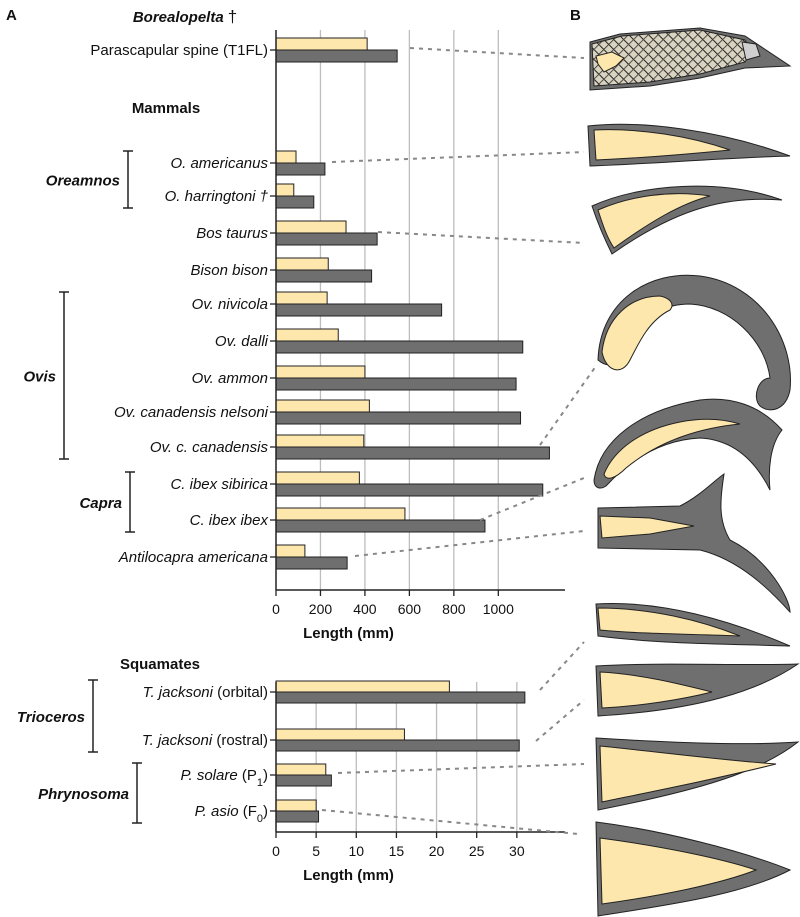 Image resolution: width=800 pixels, height=917 pixels. What do you see at coordinates (166, 108) in the screenshot?
I see `section-title-mammals: Mammals` at bounding box center [166, 108].